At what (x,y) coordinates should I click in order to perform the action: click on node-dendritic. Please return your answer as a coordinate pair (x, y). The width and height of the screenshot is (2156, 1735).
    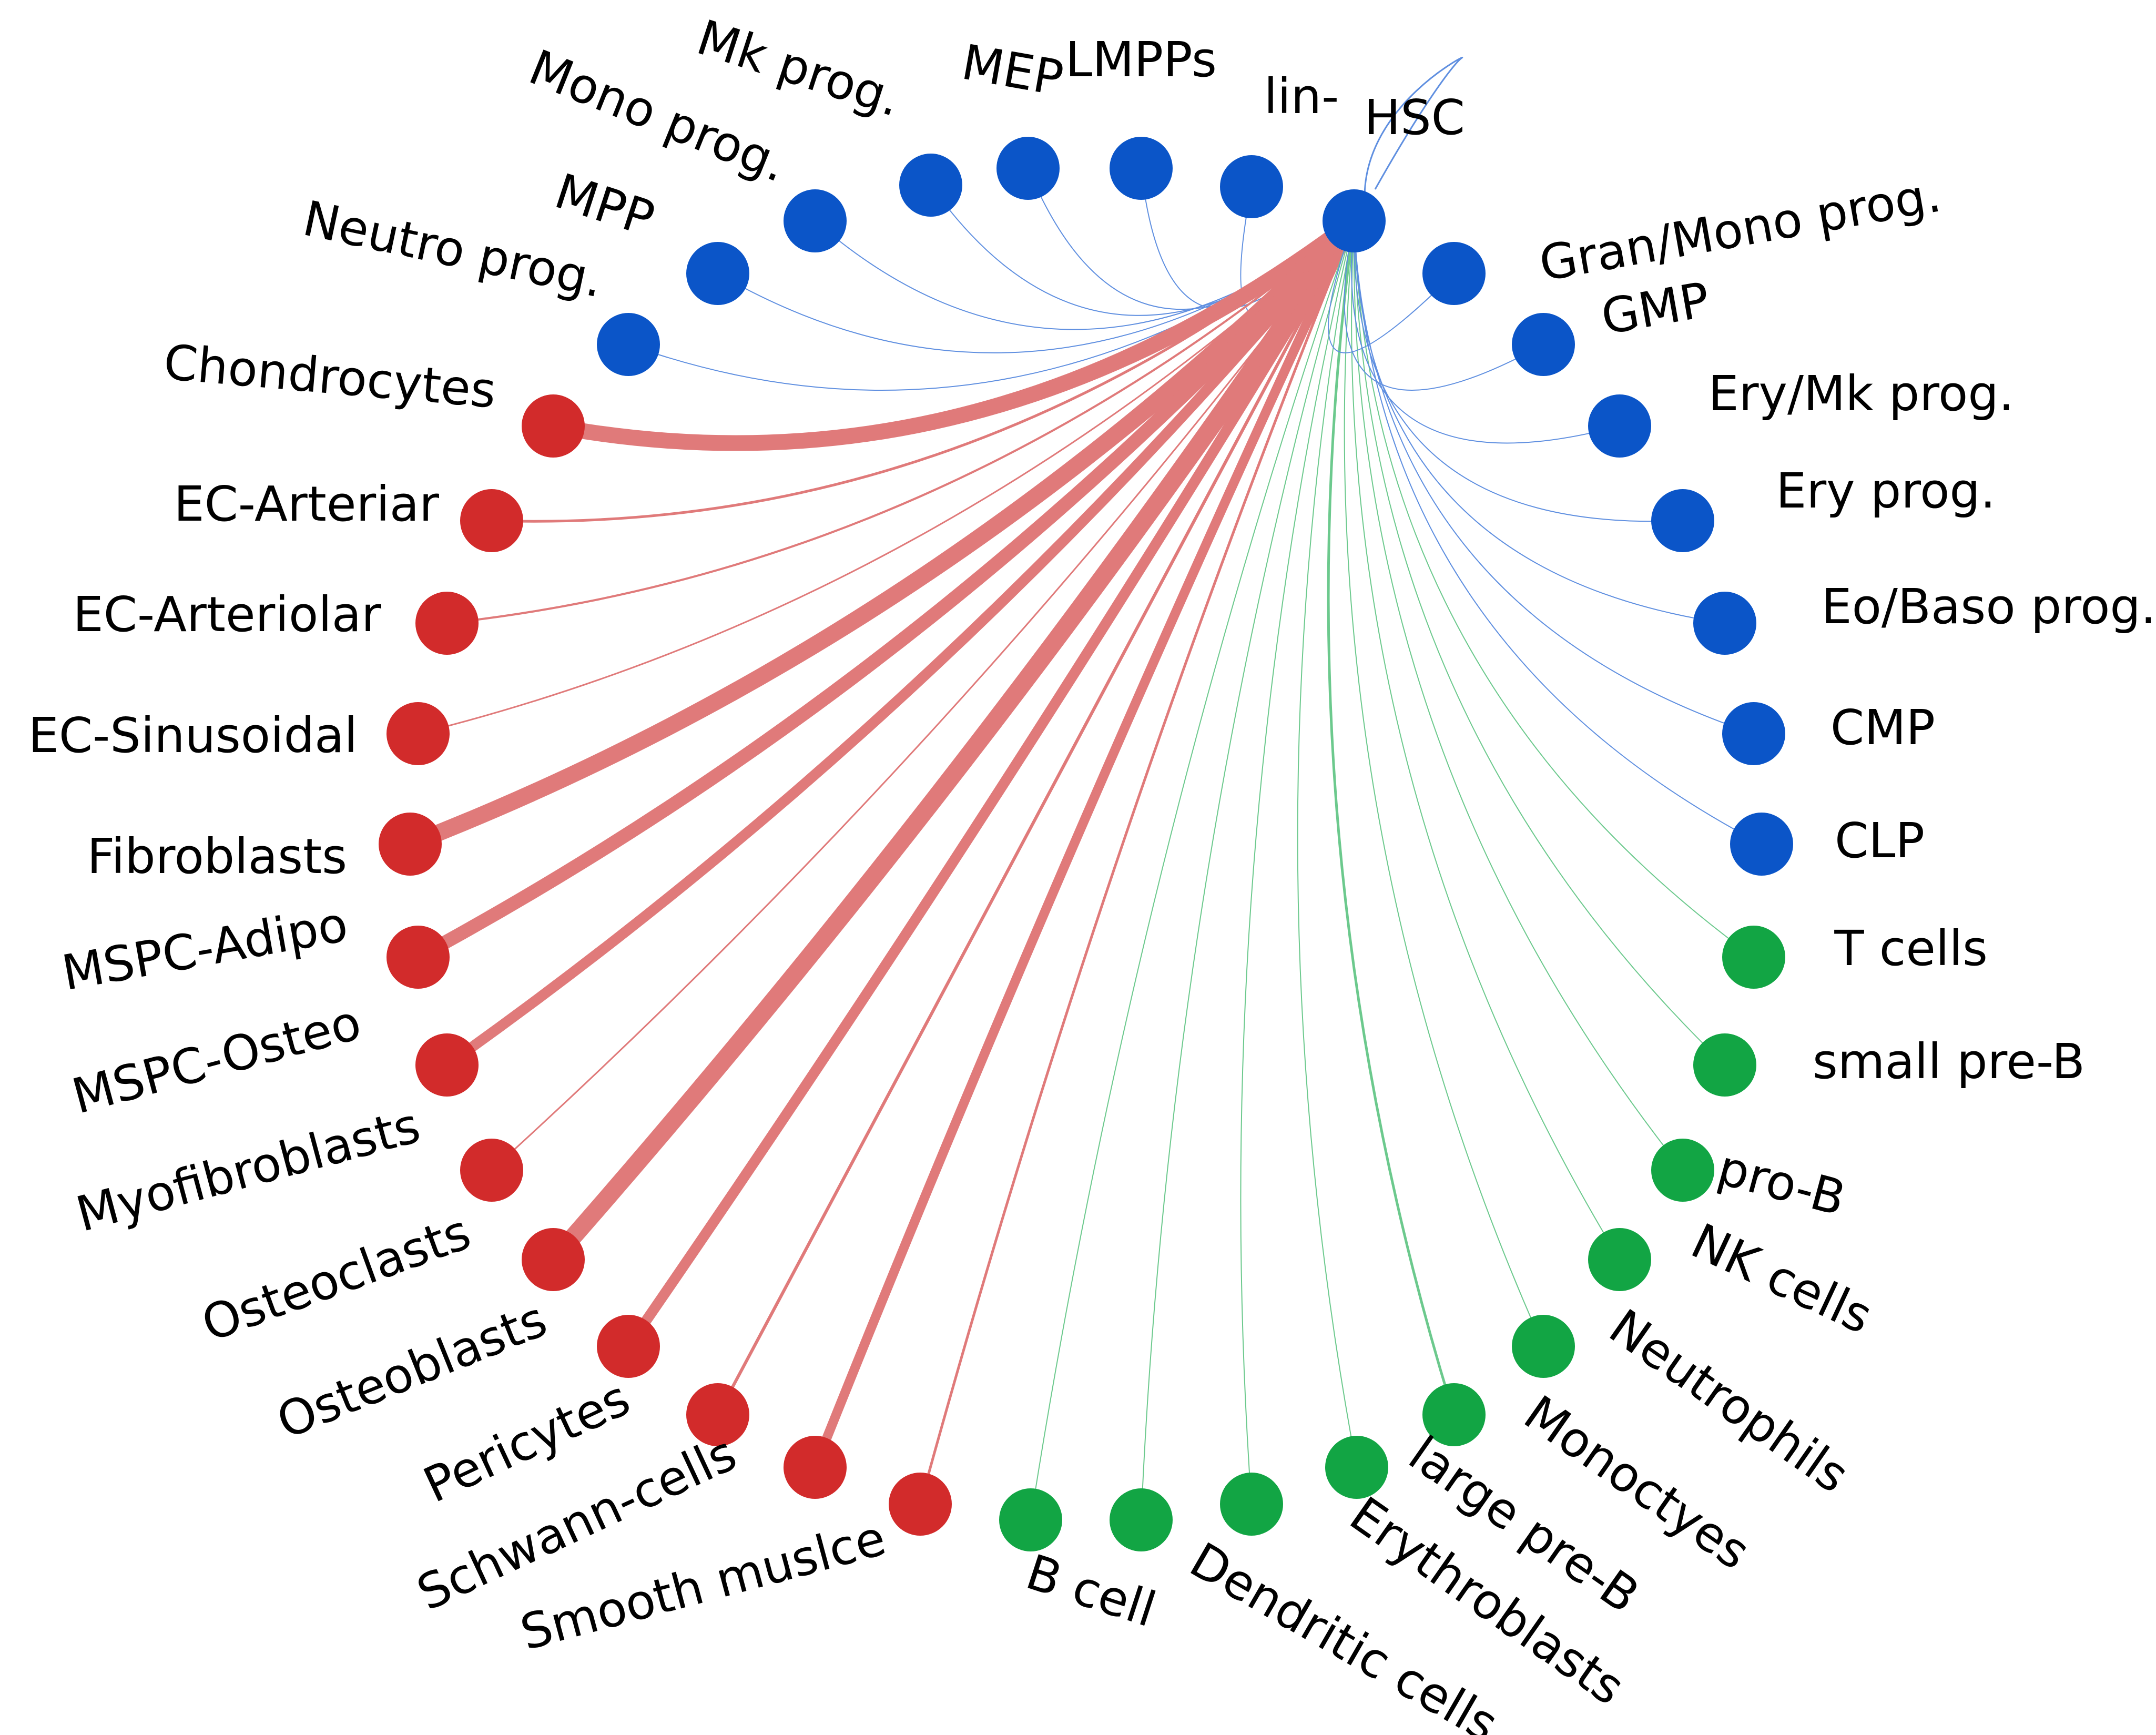
    Looking at the image, I should click on (1141, 1519).